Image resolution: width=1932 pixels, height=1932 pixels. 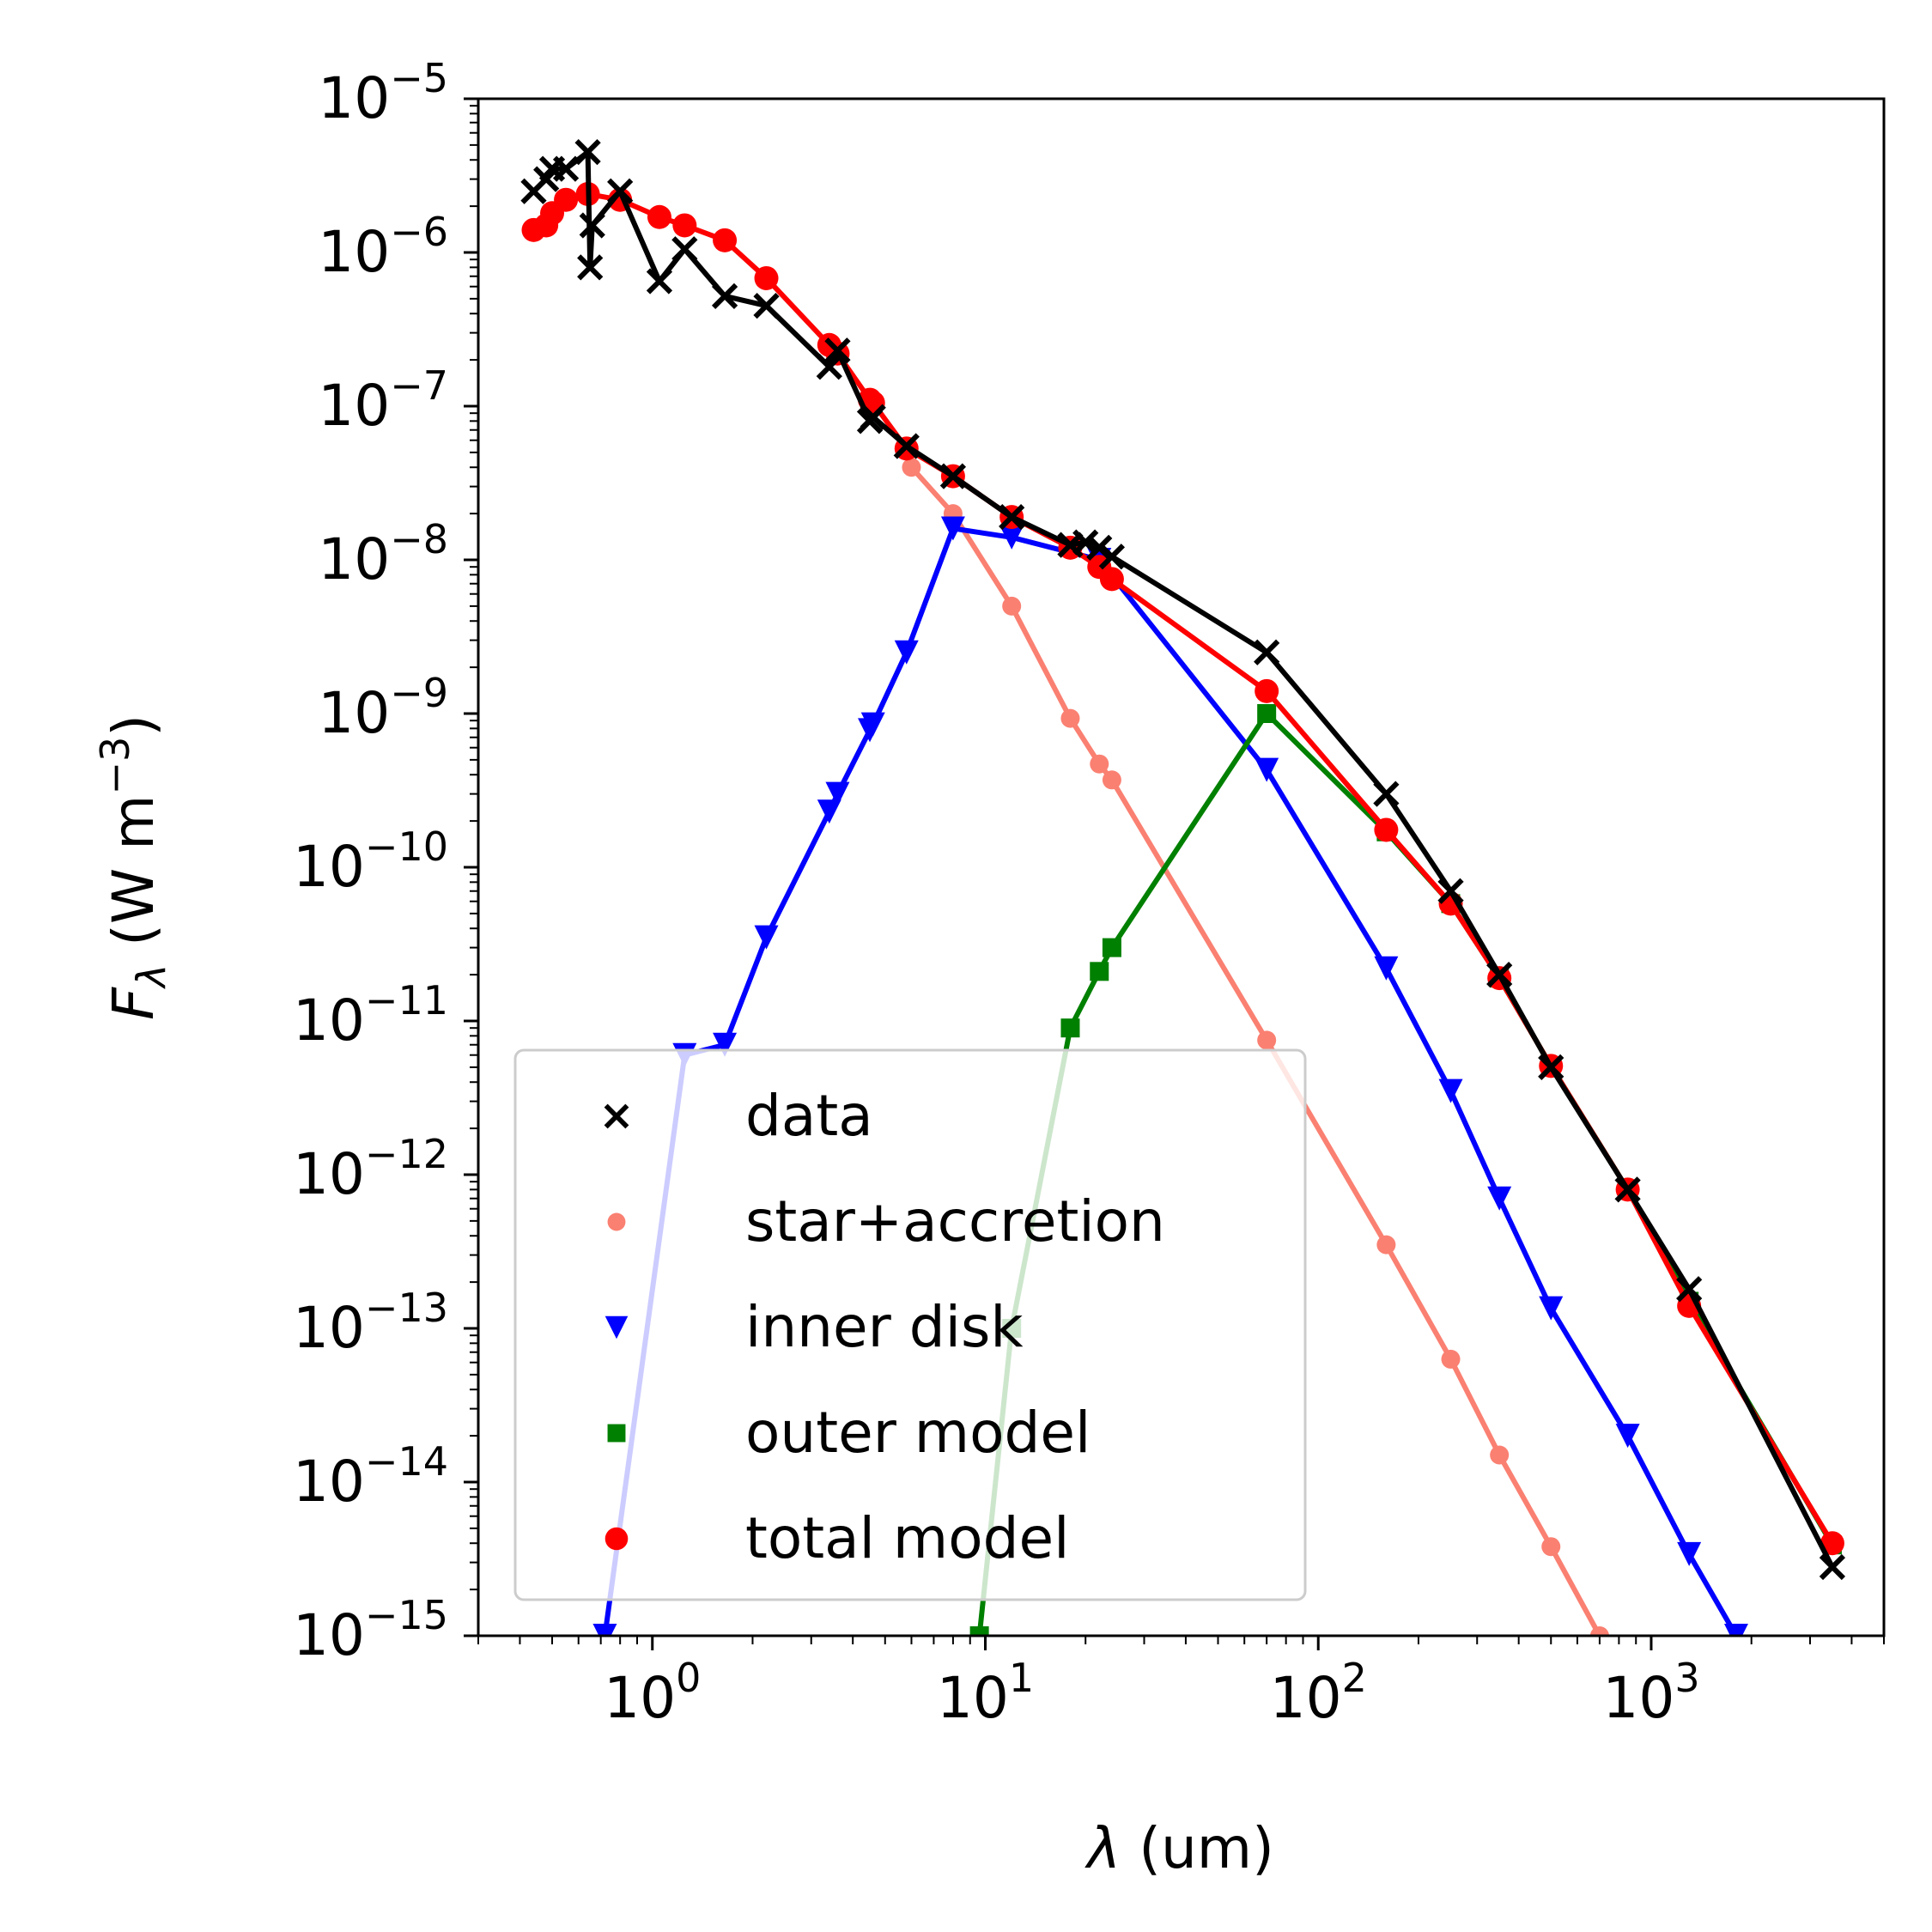 What do you see at coordinates (383, 93) in the screenshot?
I see `y-tick-label: 10⁻⁵` at bounding box center [383, 93].